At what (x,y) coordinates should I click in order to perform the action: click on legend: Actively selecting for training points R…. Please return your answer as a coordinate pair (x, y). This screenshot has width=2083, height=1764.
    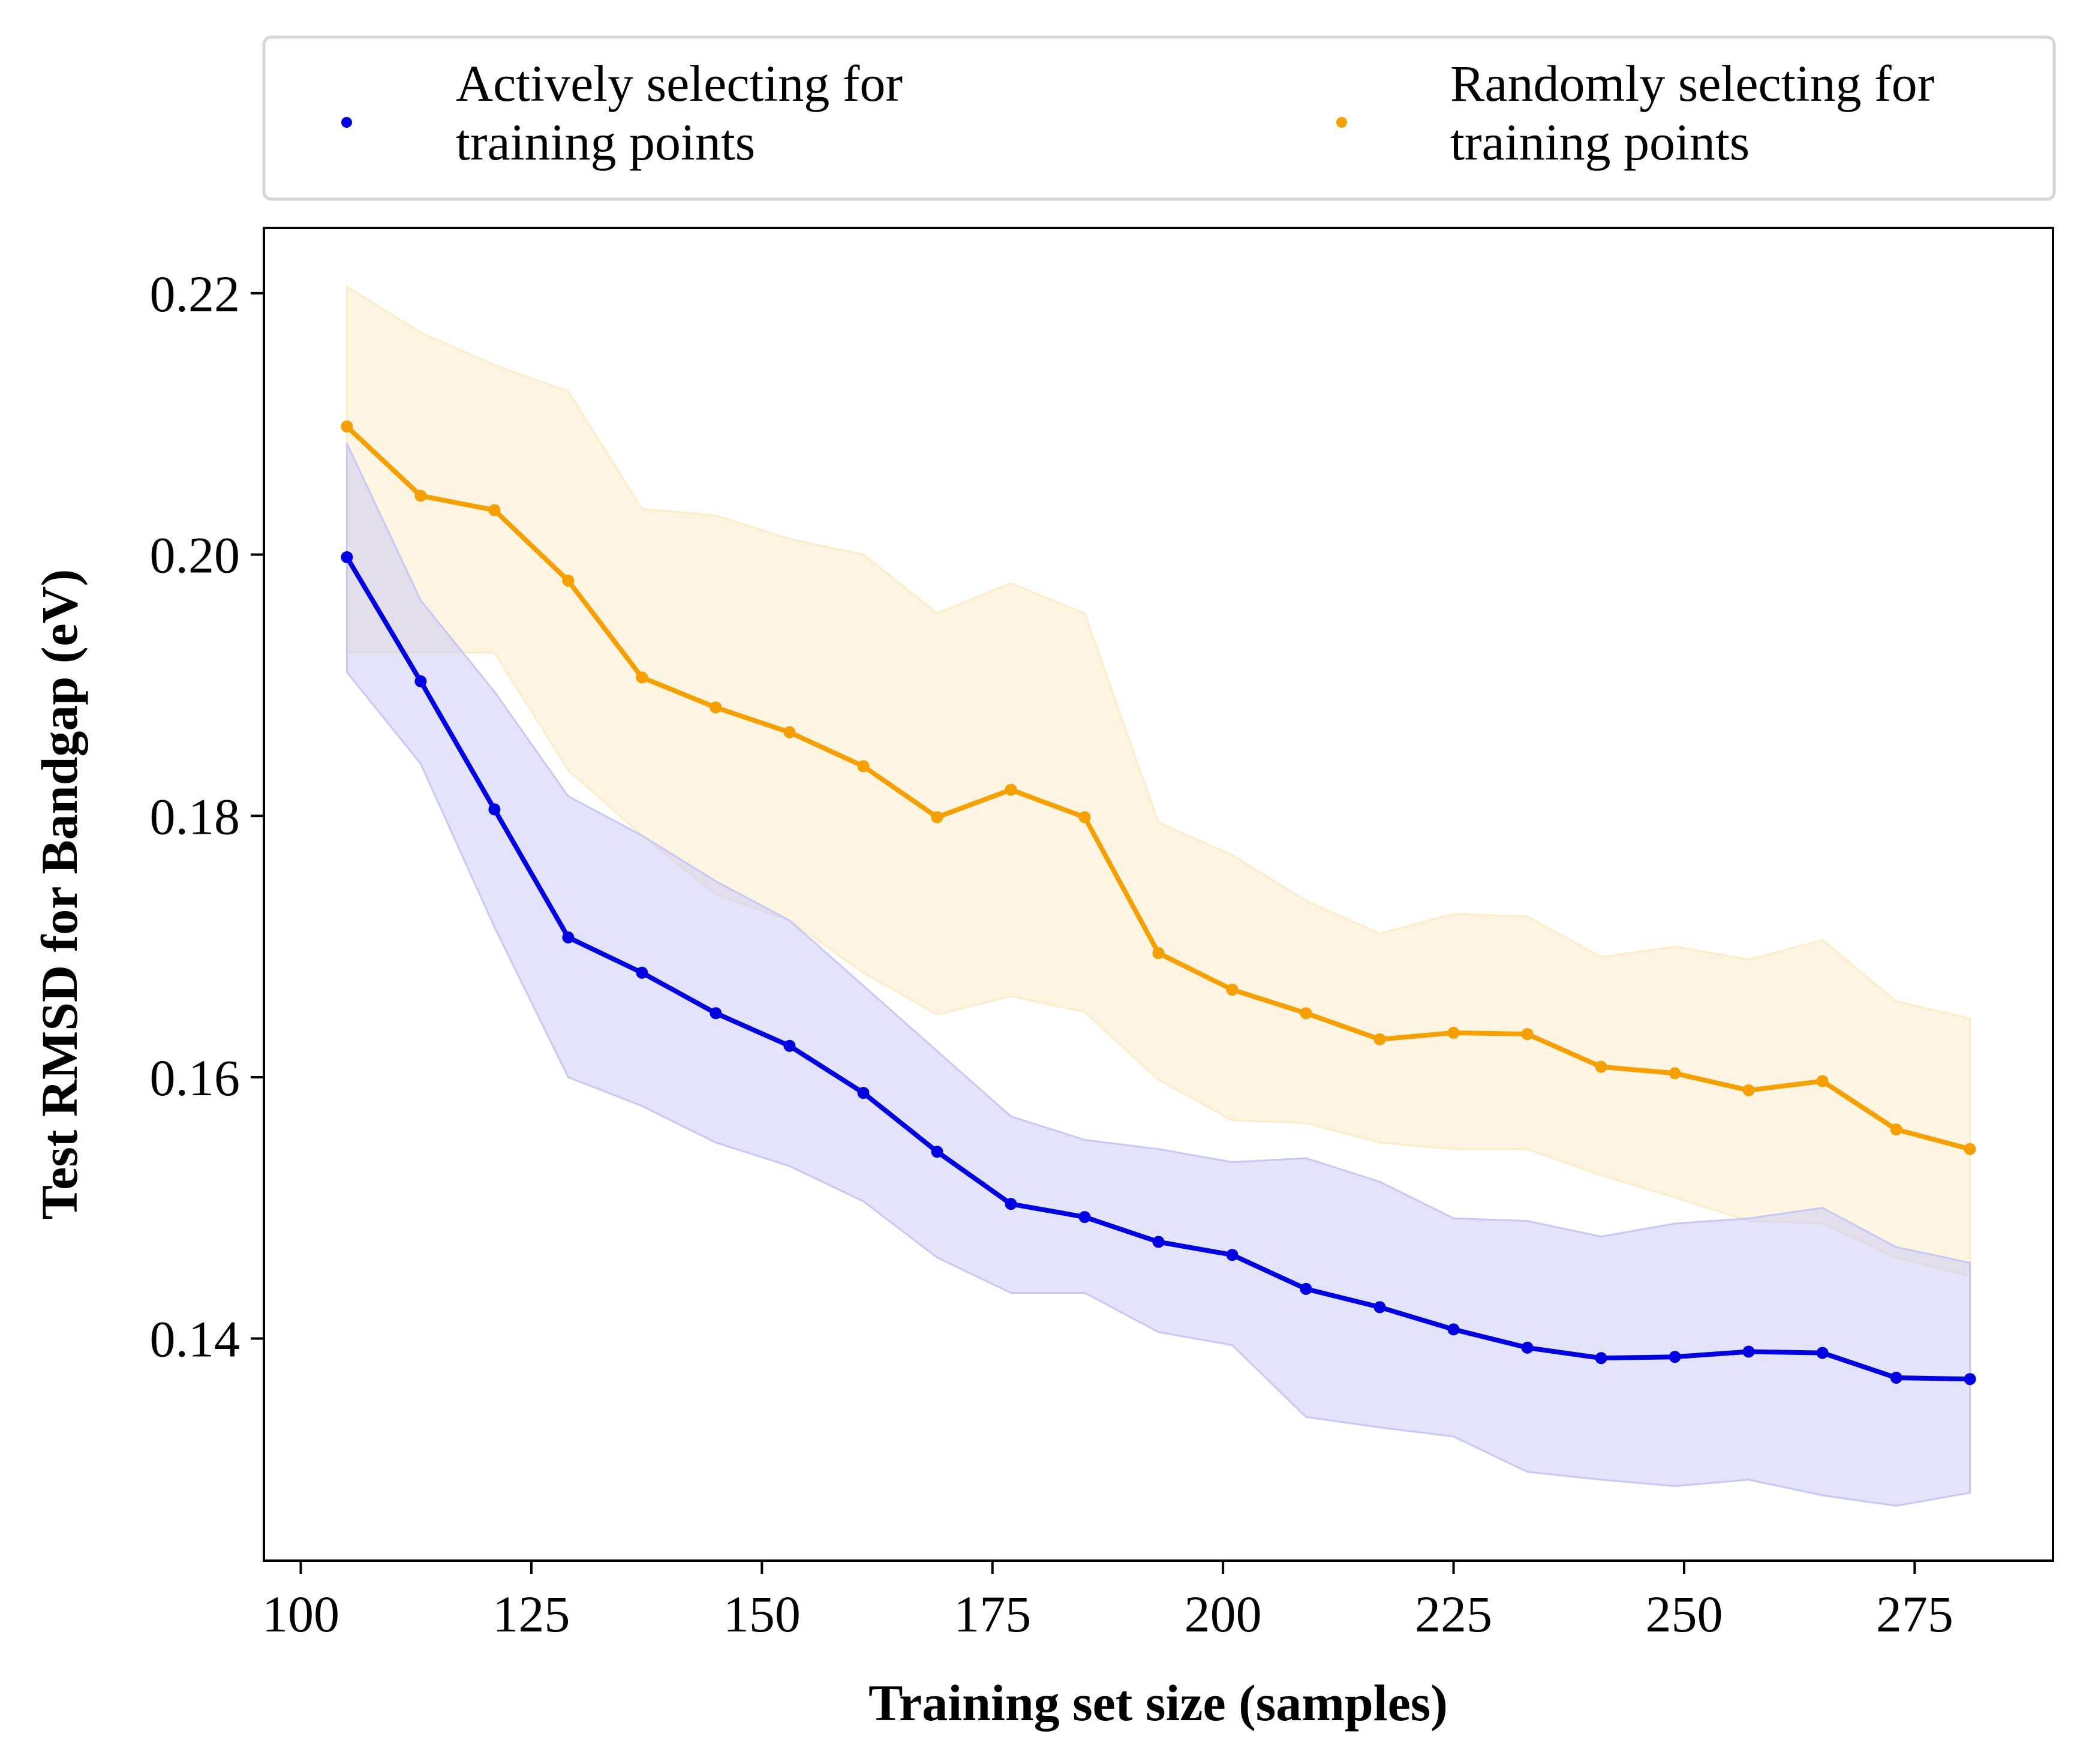
    Looking at the image, I should click on (1159, 118).